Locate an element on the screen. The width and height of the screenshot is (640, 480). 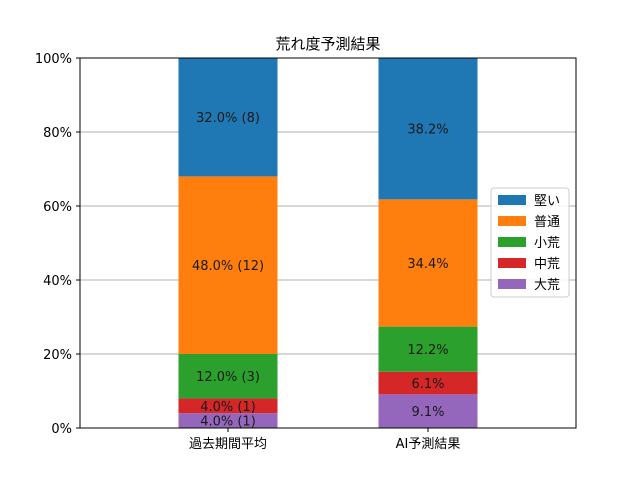
legend-label: 中荒 is located at coordinates (547, 264).